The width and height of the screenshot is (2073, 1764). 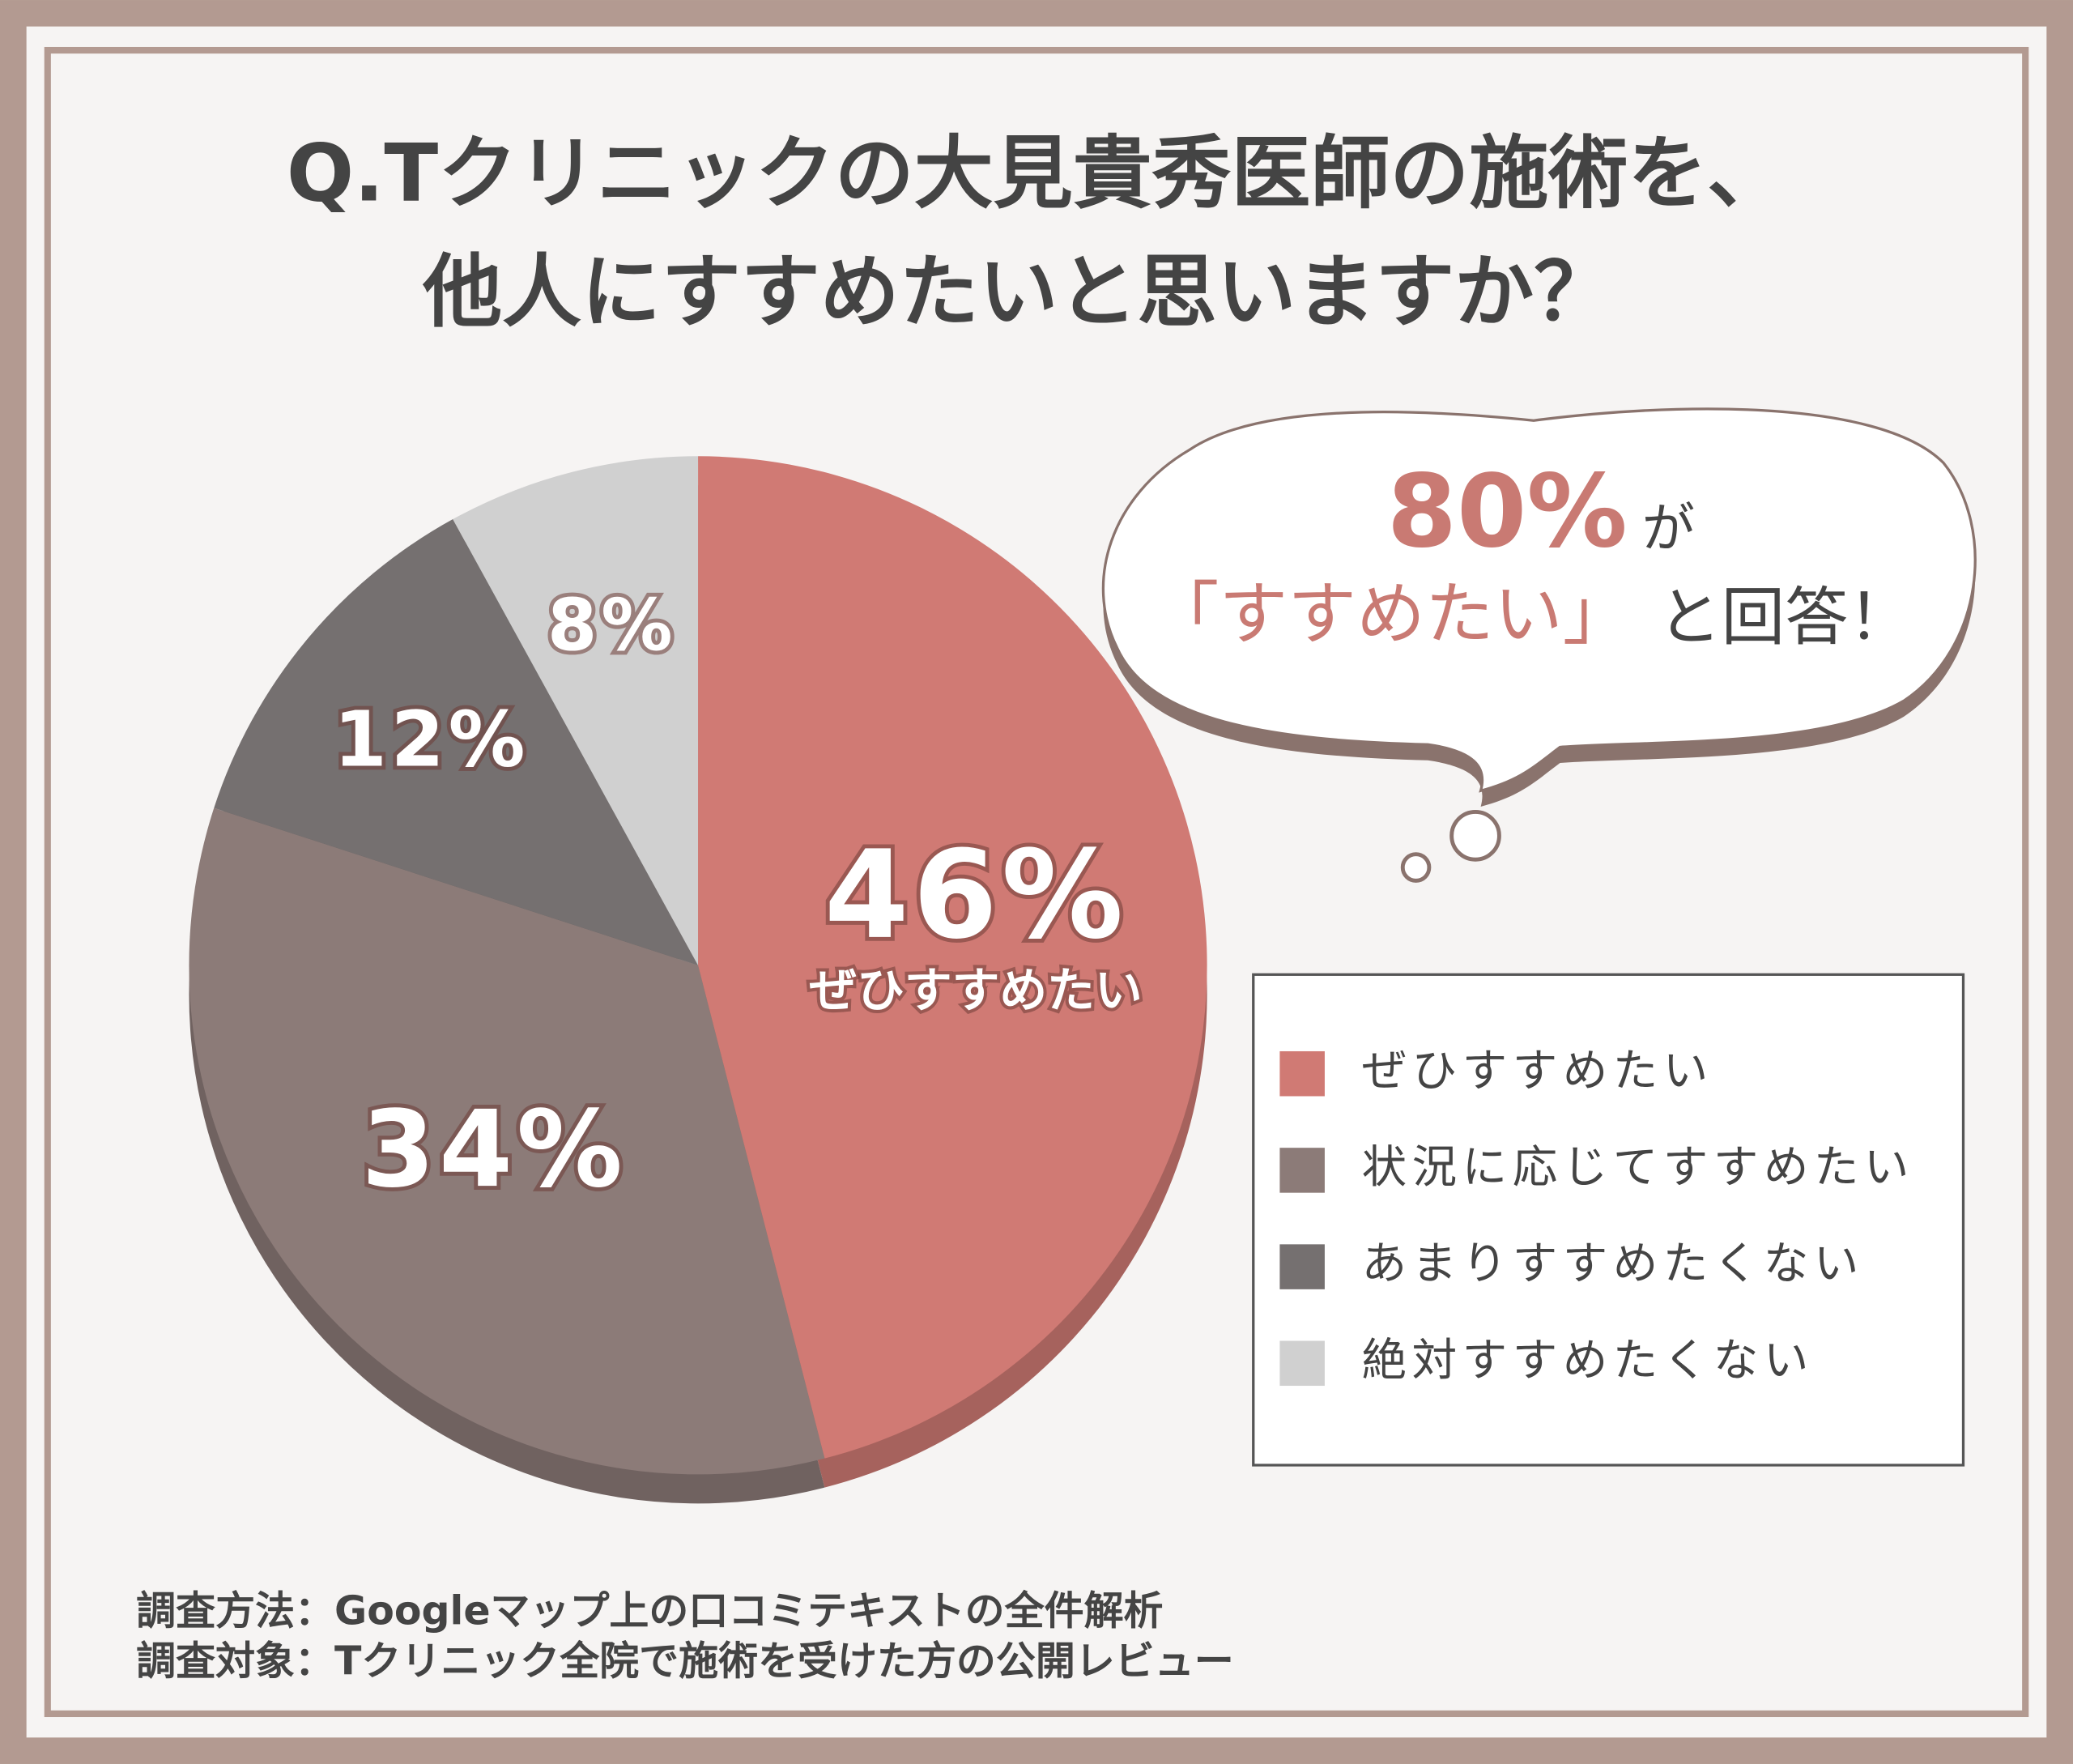 I want to click on legend-label: あまりすすめたくない, so click(x=1613, y=1264).